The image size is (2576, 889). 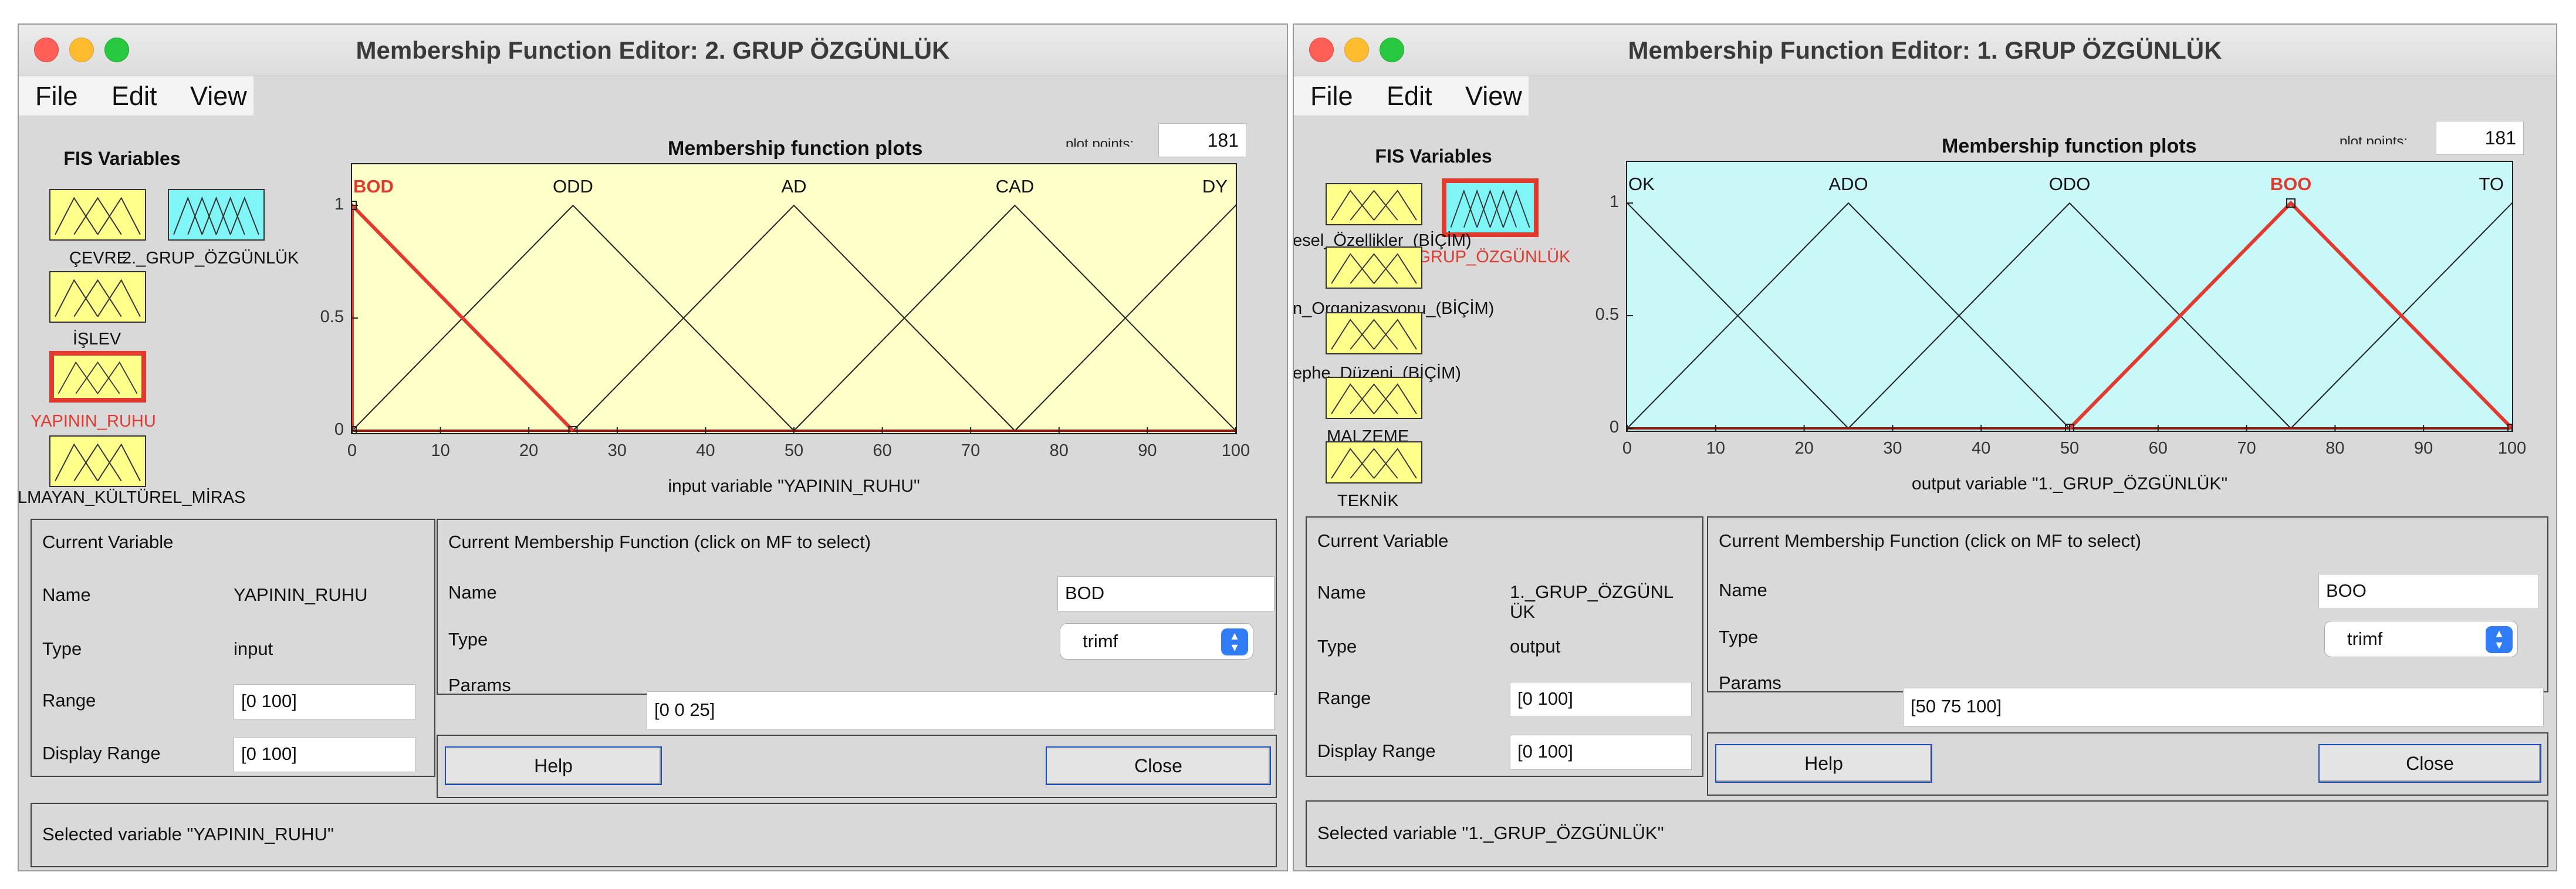 What do you see at coordinates (2069, 315) in the screenshot?
I see `mf-curve-odo` at bounding box center [2069, 315].